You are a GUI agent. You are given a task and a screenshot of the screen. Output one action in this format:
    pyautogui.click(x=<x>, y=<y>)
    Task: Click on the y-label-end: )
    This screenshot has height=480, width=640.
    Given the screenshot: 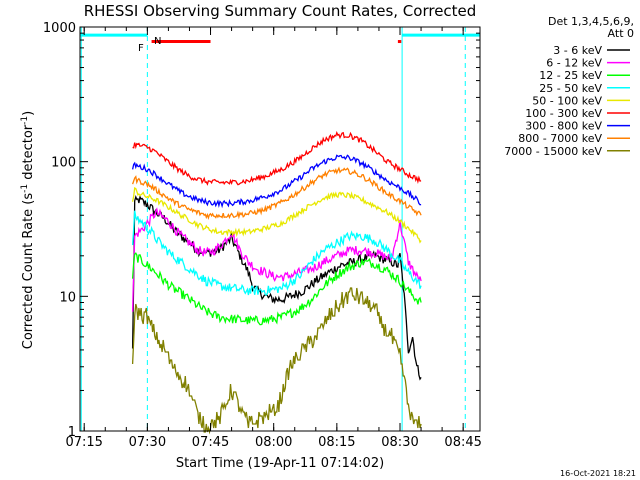 What is the action you would take?
    pyautogui.click(x=28, y=113)
    